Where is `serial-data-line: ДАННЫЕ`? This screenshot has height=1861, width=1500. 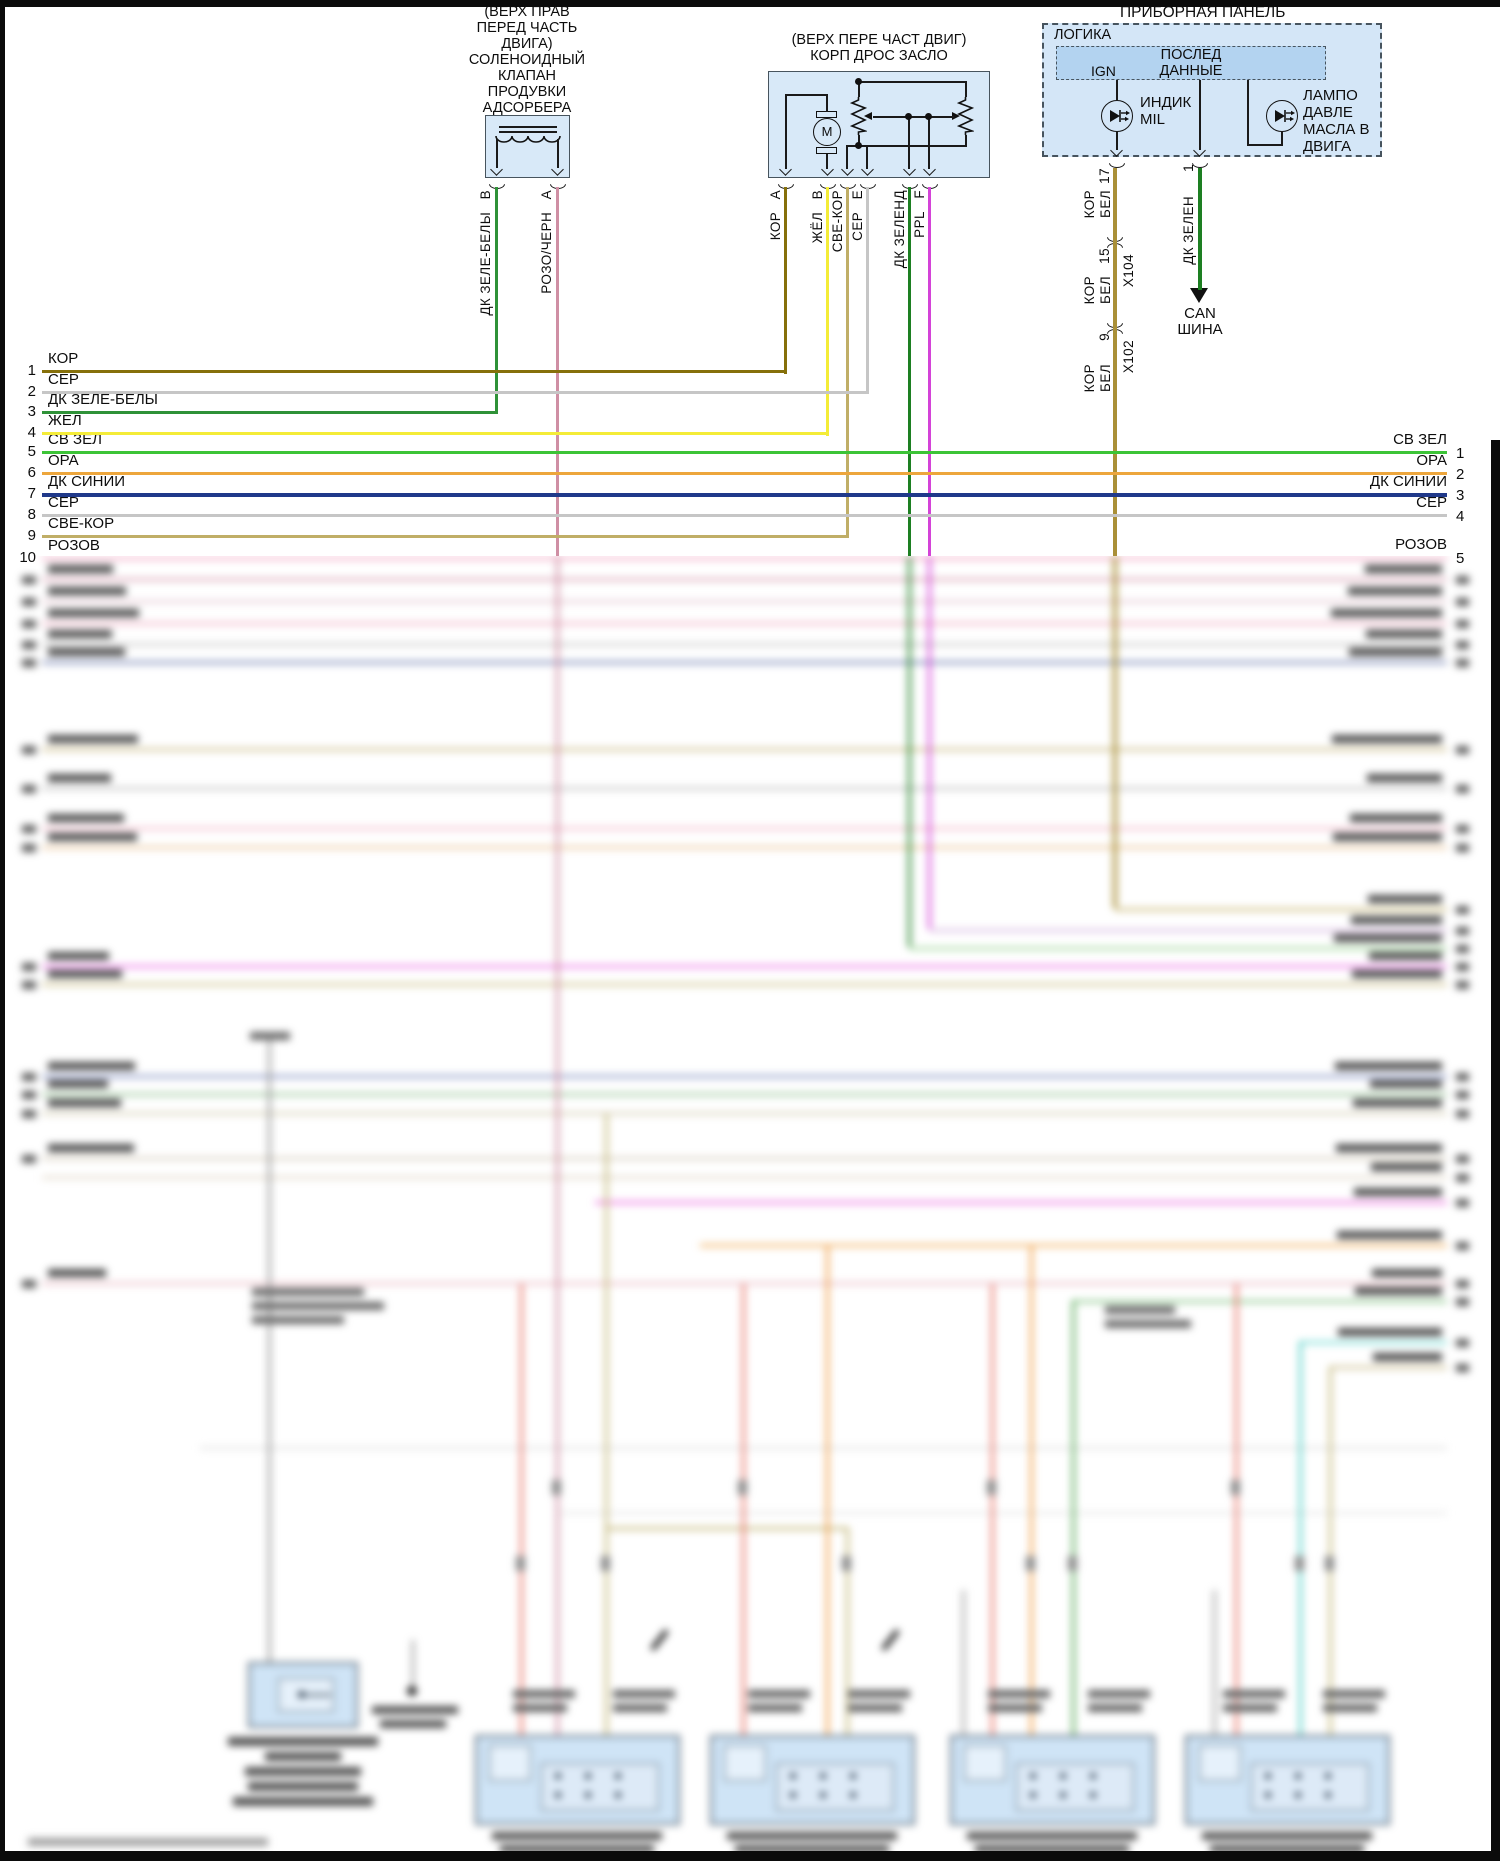 serial-data-line: ДАННЫЕ is located at coordinates (1191, 71).